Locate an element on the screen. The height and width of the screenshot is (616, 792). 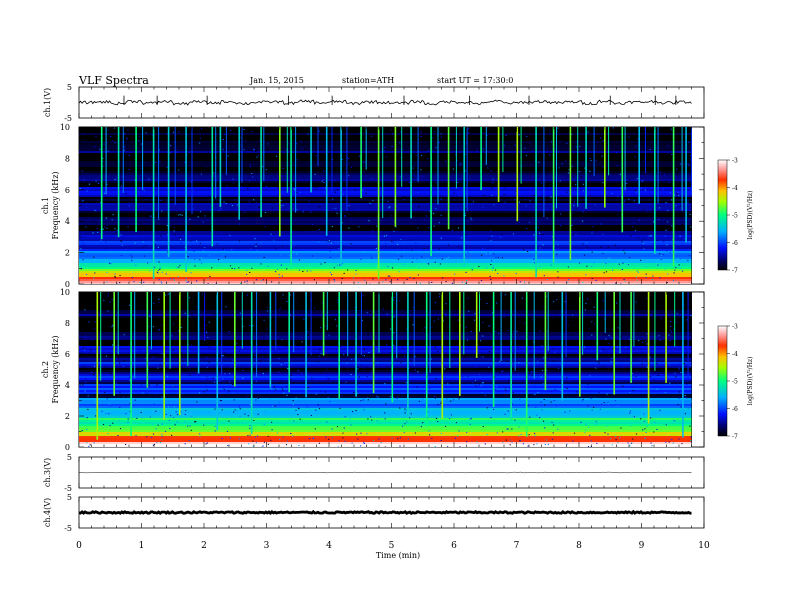
x-tick-label: 5 is located at coordinates (392, 546).